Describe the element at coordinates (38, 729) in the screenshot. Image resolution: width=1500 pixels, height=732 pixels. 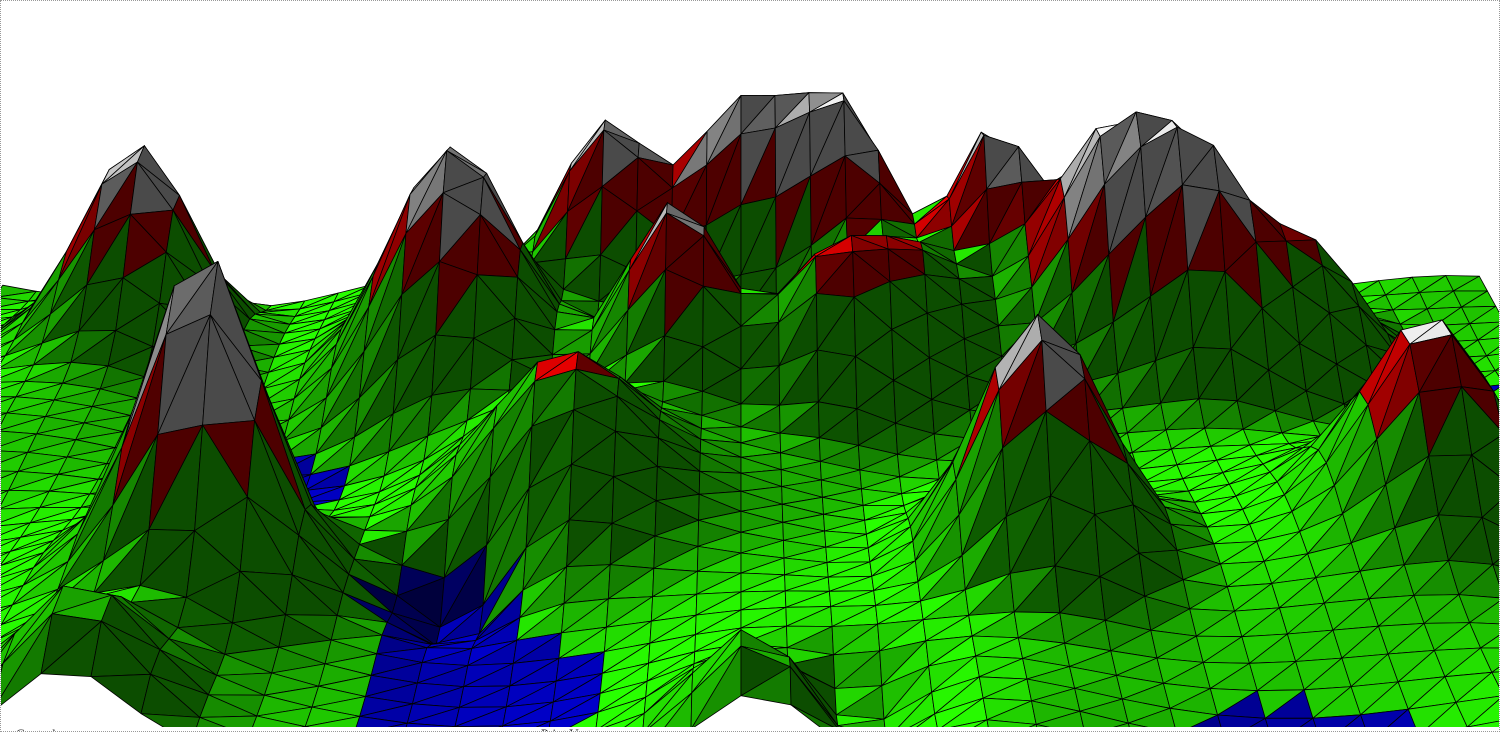
I see `controls-label: Controls` at that location.